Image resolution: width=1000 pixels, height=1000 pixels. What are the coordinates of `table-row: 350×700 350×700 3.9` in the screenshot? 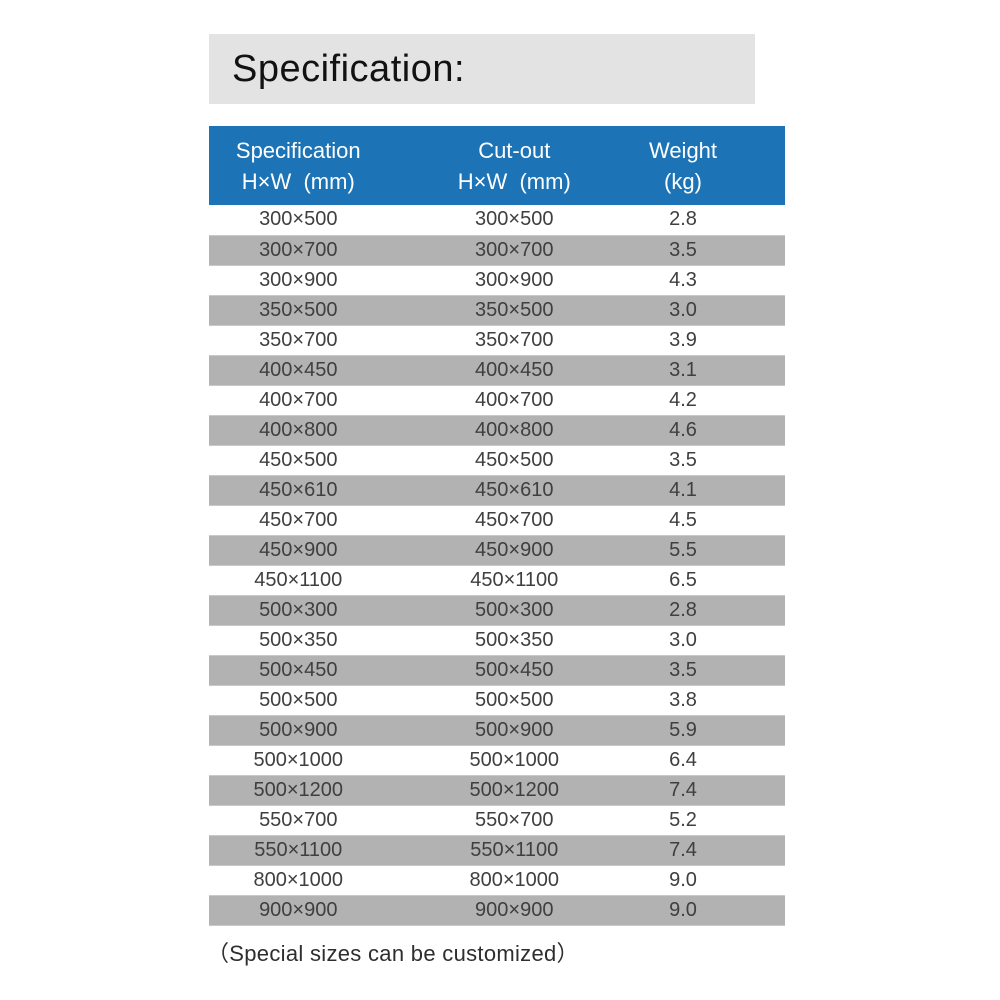 It's located at (497, 340).